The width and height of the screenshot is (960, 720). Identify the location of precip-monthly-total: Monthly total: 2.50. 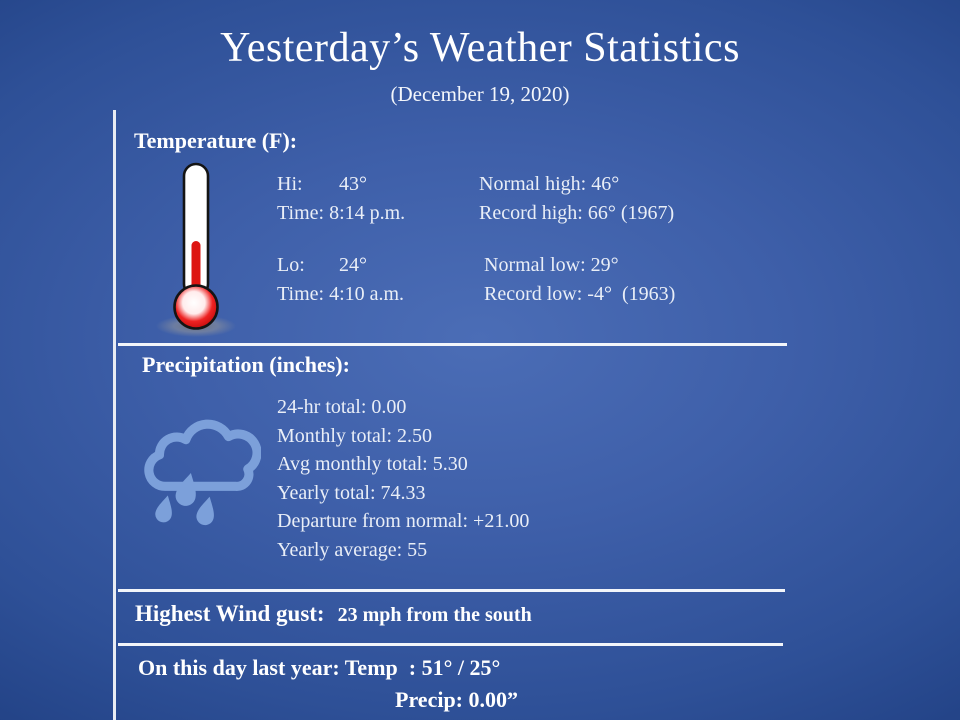
(354, 435).